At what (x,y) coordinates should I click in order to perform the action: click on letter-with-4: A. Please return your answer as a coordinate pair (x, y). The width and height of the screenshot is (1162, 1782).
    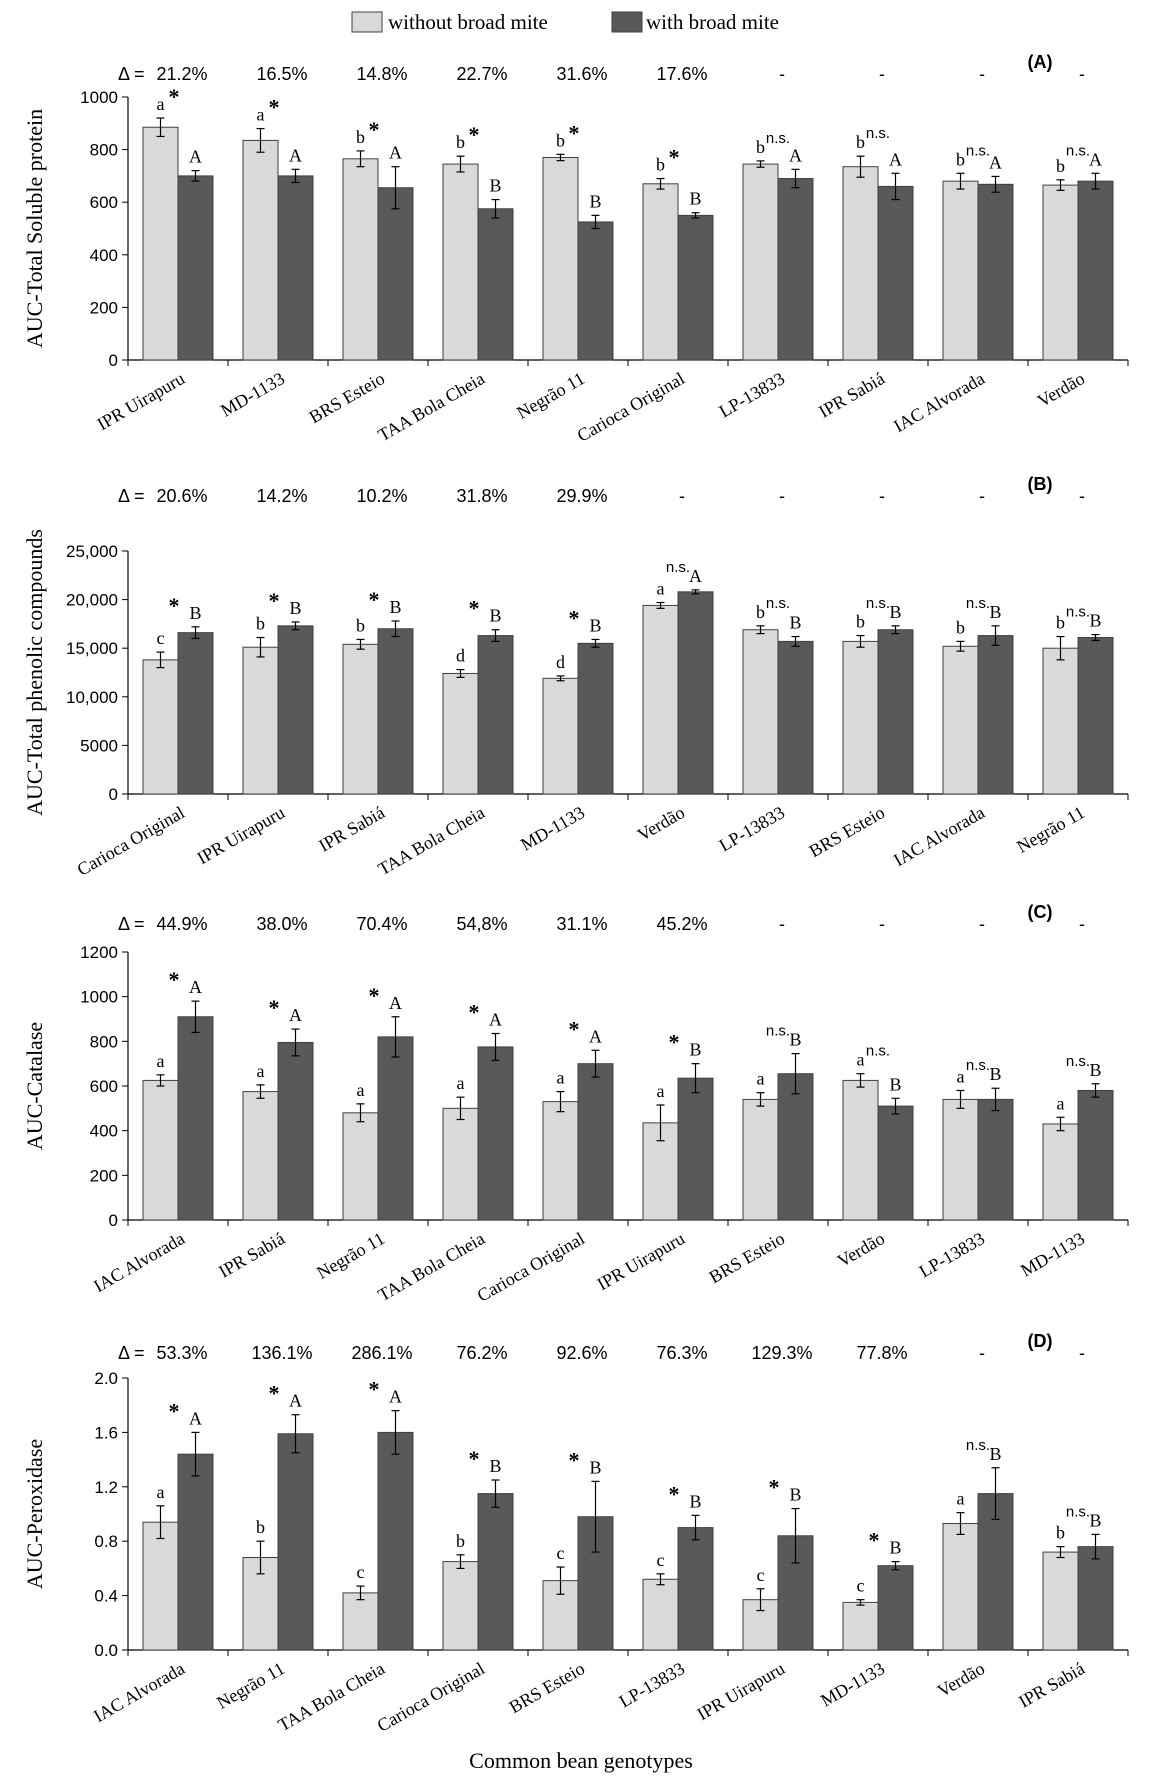
    Looking at the image, I should click on (595, 1036).